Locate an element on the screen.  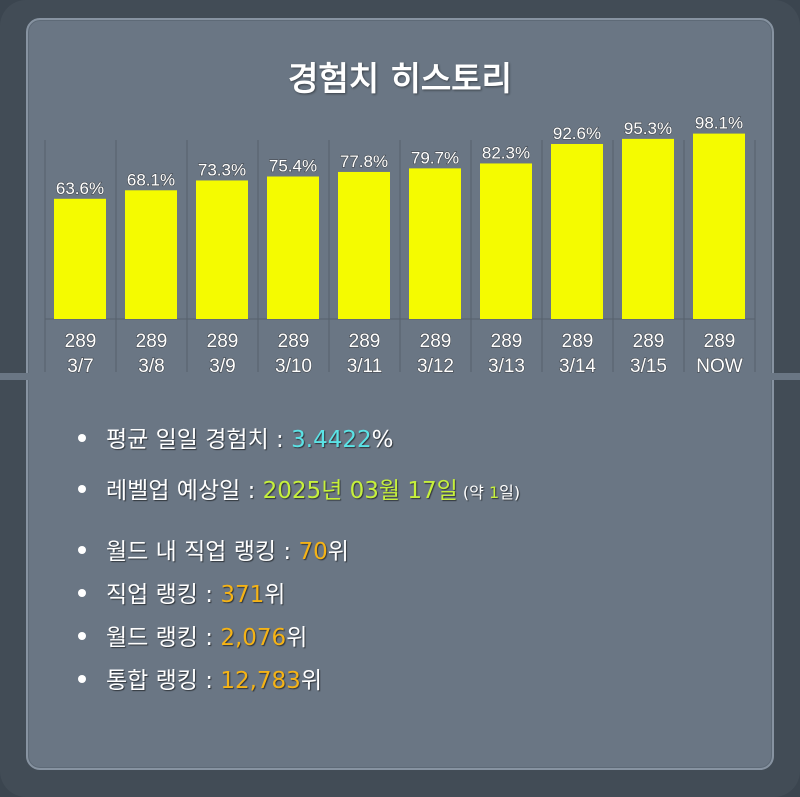
stat-unit: % is located at coordinates (382, 440).